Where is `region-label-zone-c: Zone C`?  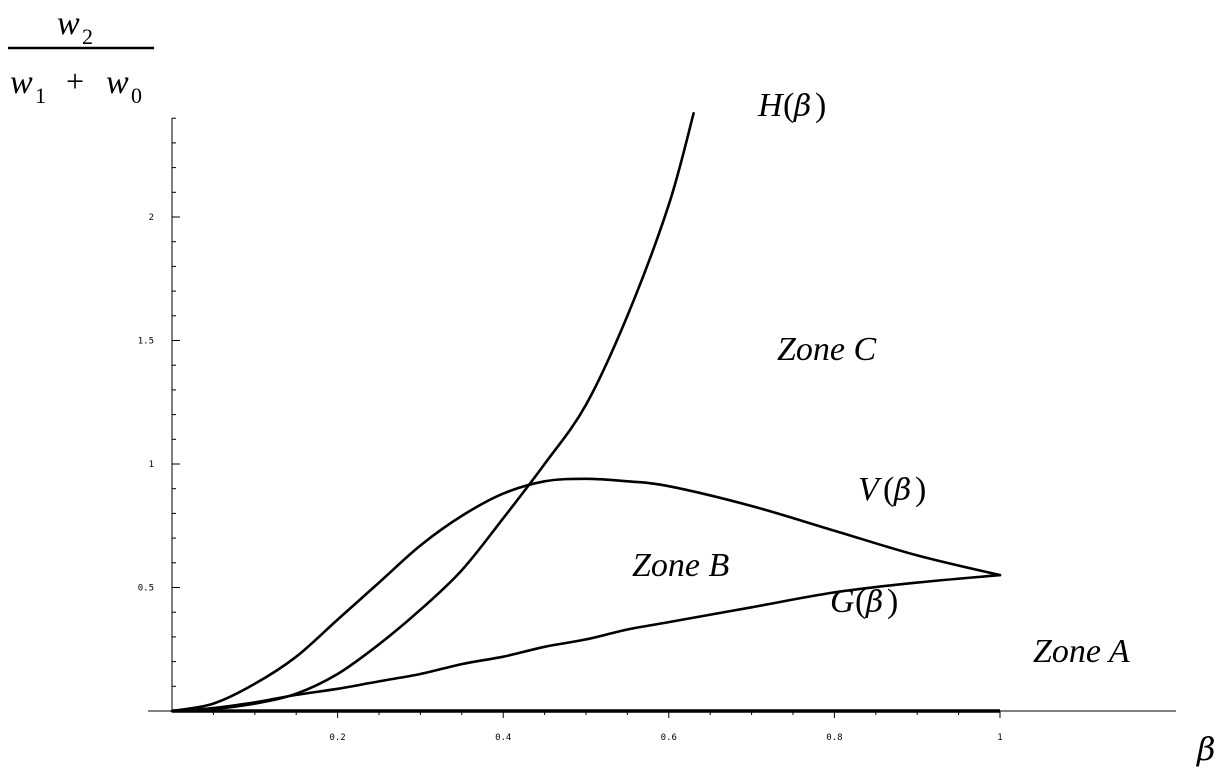
region-label-zone-c: Zone C is located at coordinates (827, 349).